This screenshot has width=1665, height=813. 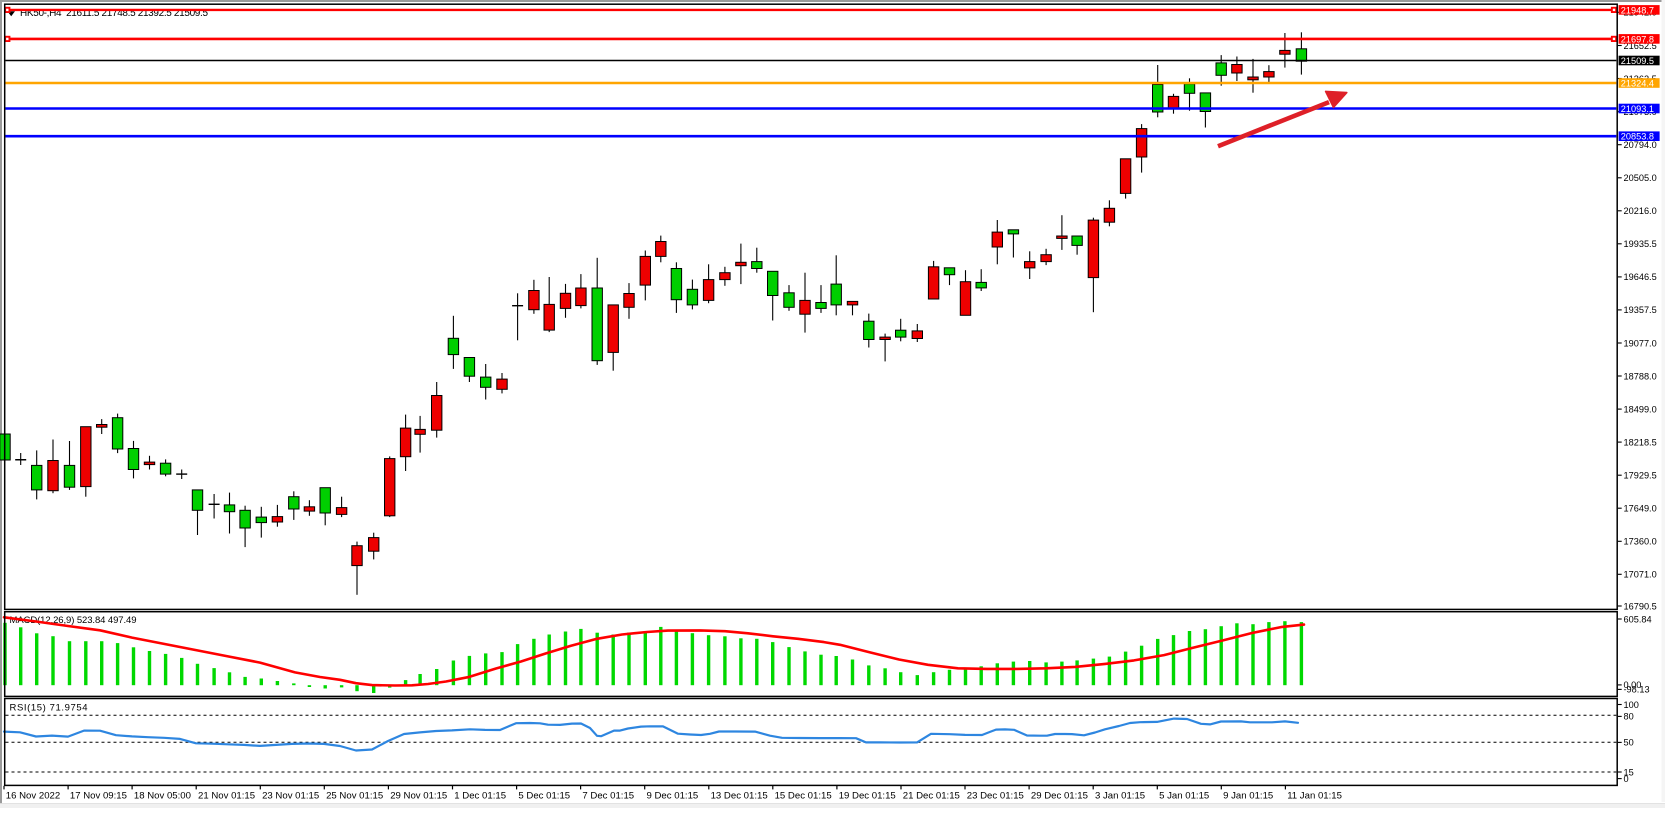 I want to click on svg-text: 11 Jan 01:15, so click(x=1314, y=795).